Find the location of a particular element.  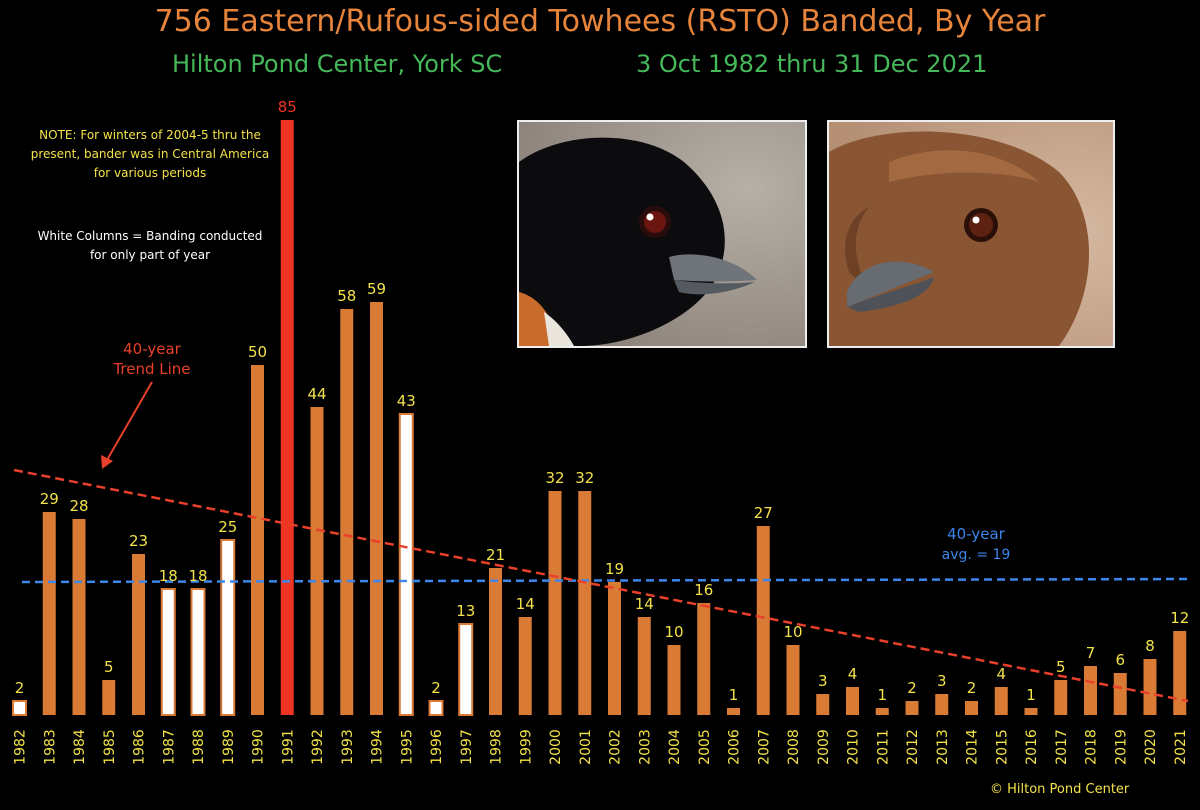

bar-1985 is located at coordinates (109, 697).